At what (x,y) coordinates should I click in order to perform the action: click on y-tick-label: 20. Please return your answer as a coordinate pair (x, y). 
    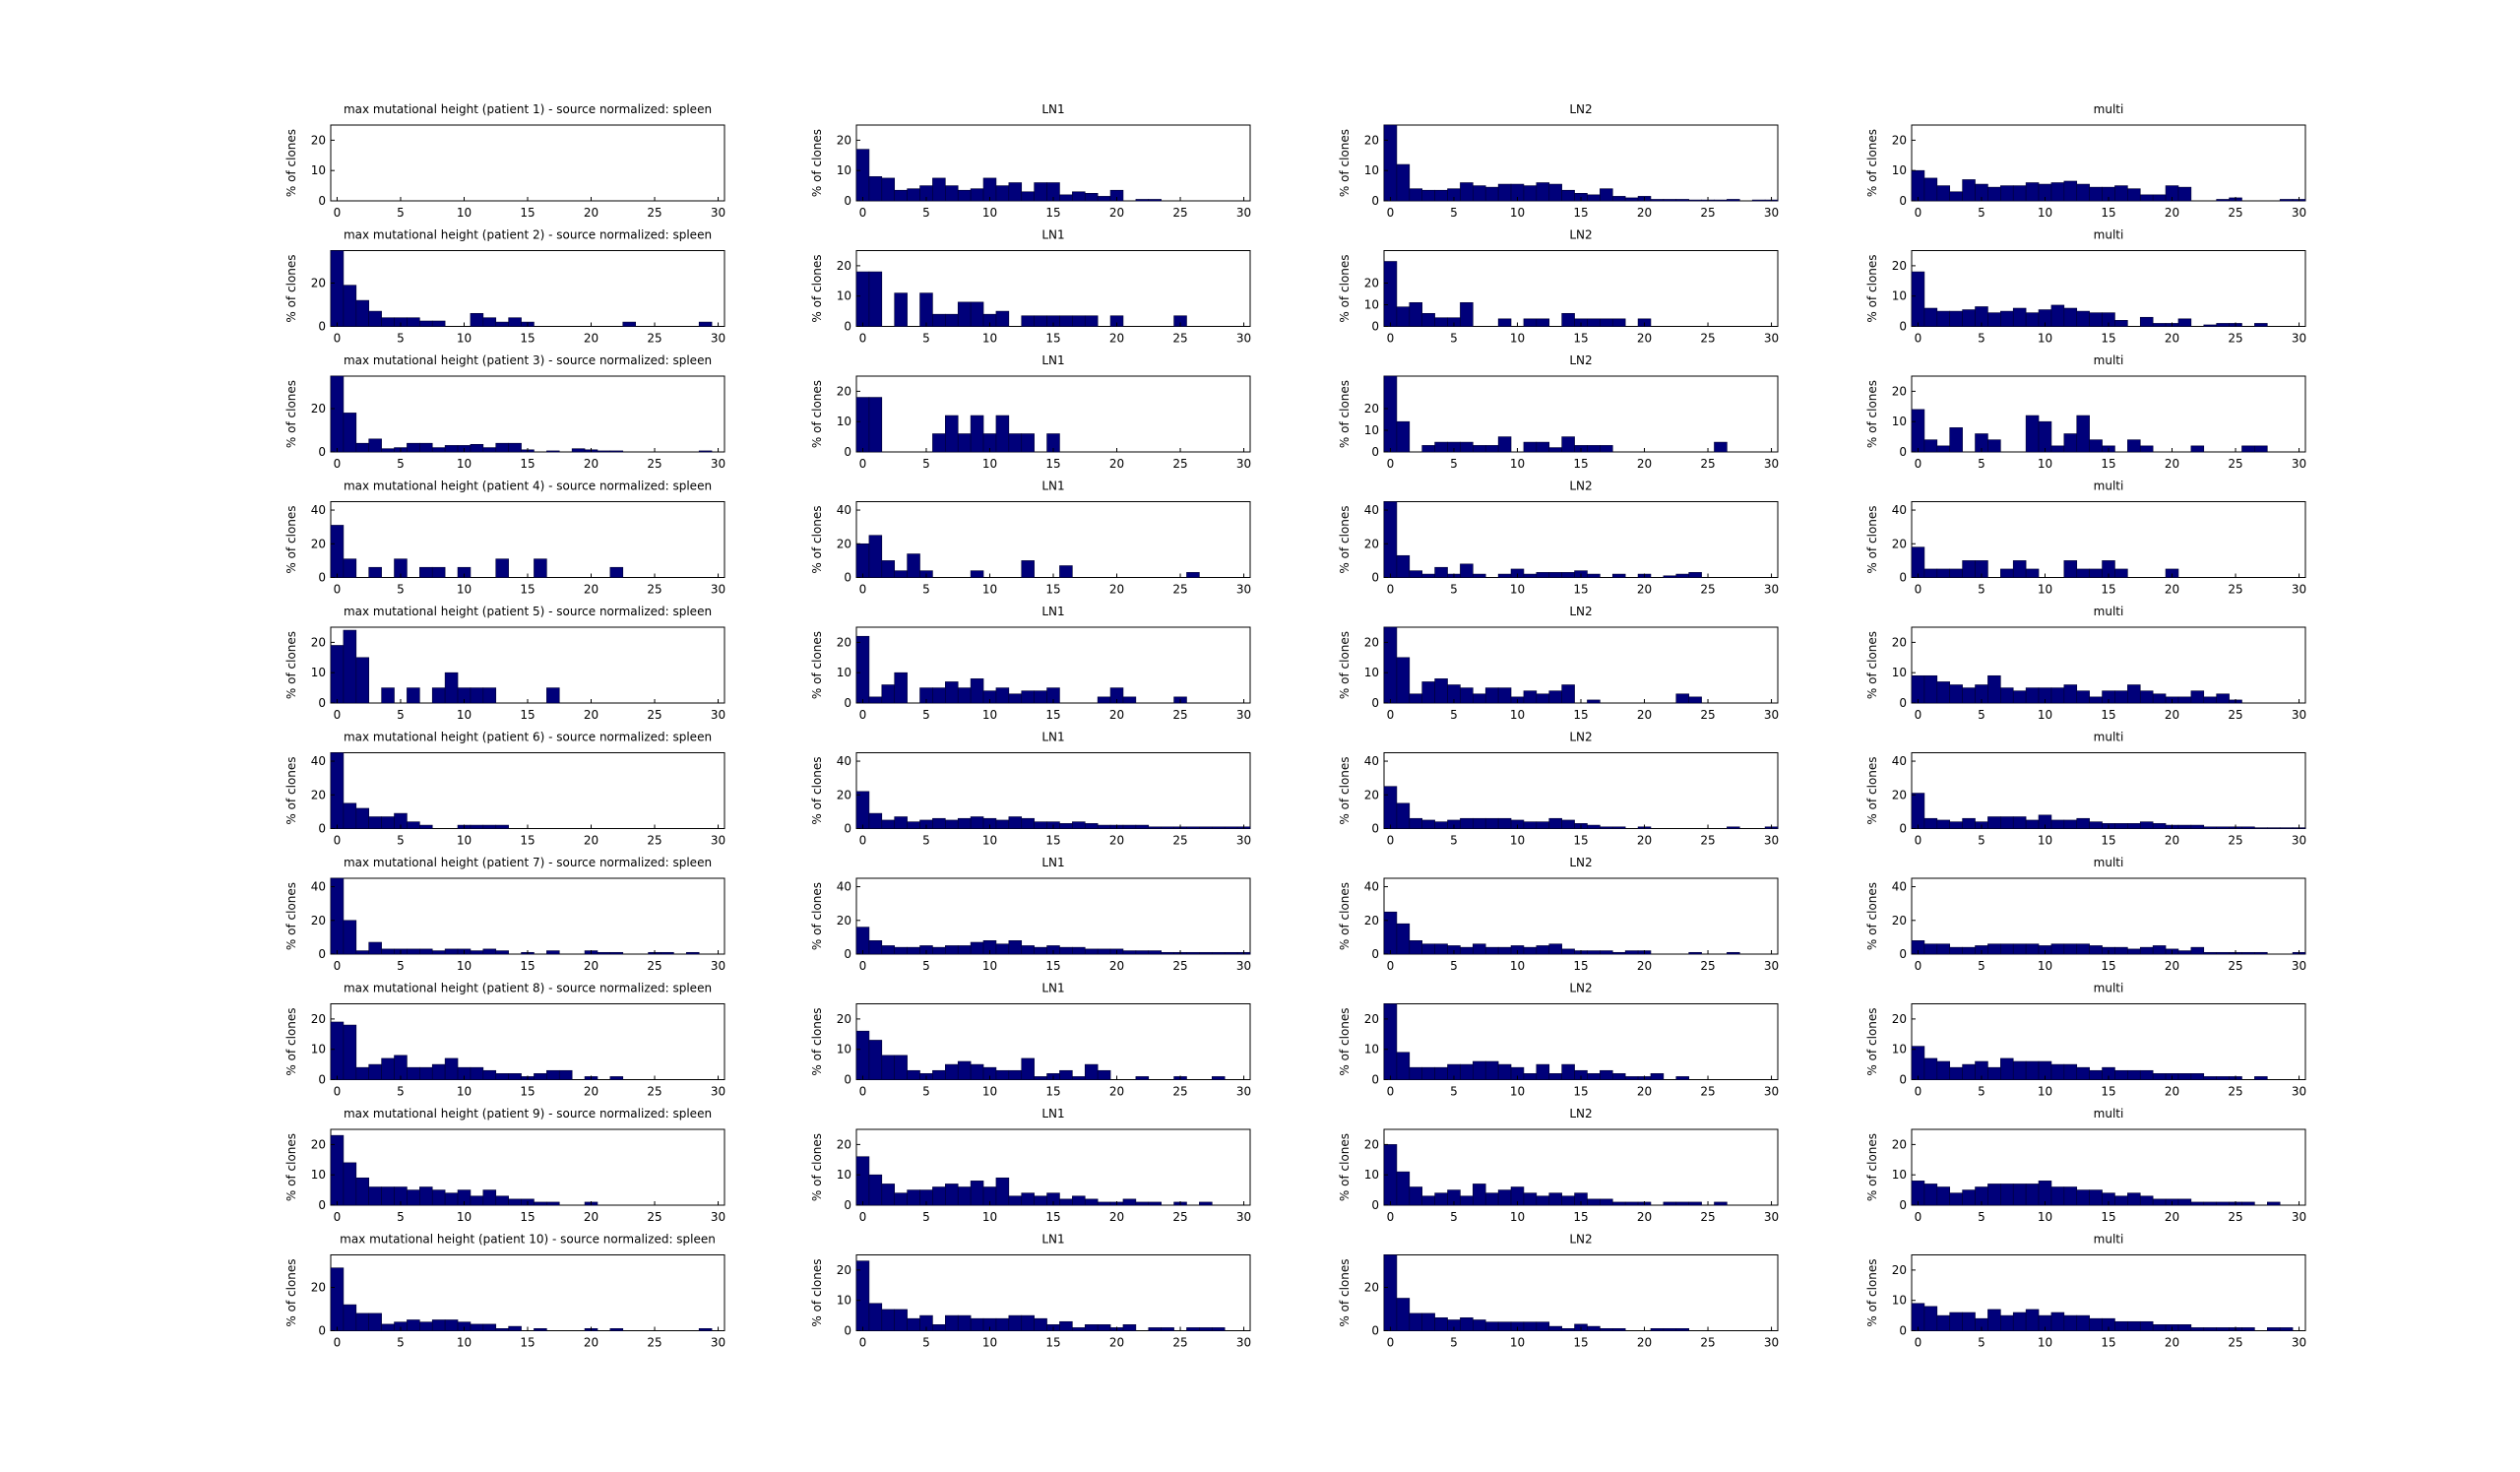
    Looking at the image, I should click on (1371, 1019).